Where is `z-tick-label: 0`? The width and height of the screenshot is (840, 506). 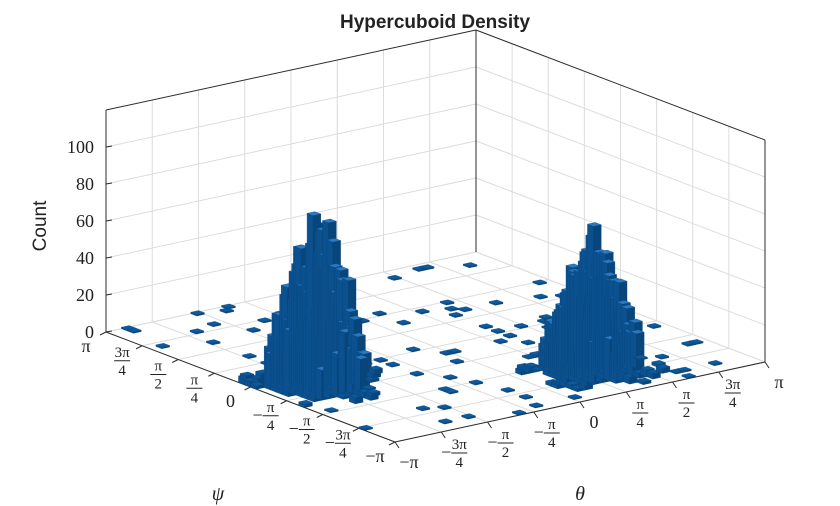 z-tick-label: 0 is located at coordinates (89, 332).